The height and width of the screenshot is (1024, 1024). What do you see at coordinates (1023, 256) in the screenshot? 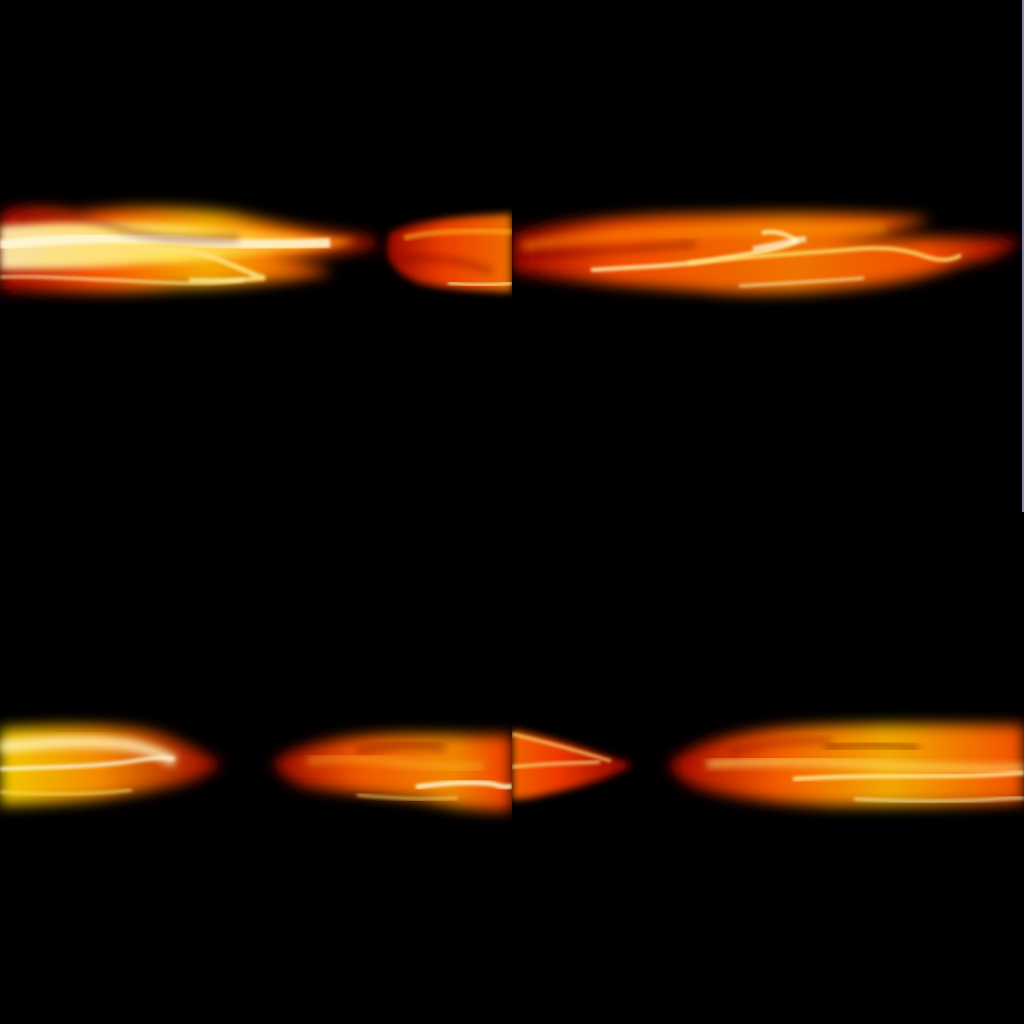
I see `right-edge-highlight` at bounding box center [1023, 256].